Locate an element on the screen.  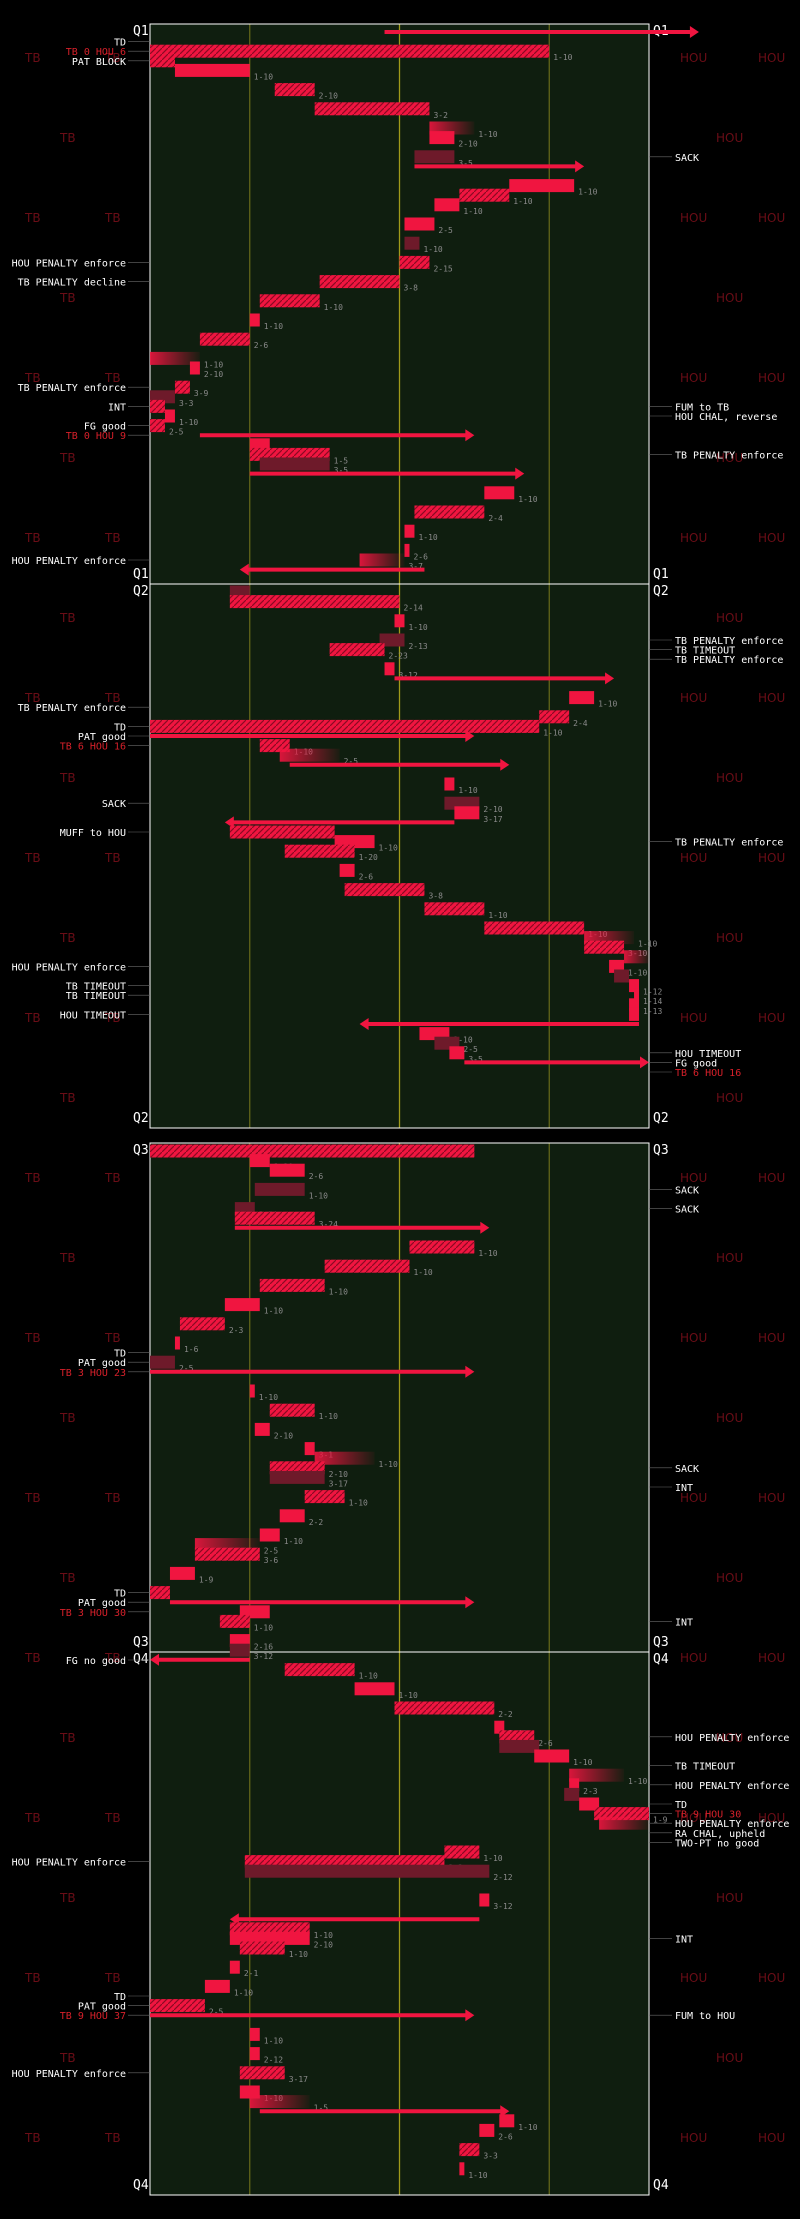
down-distance: 3-2 is located at coordinates (440, 115).